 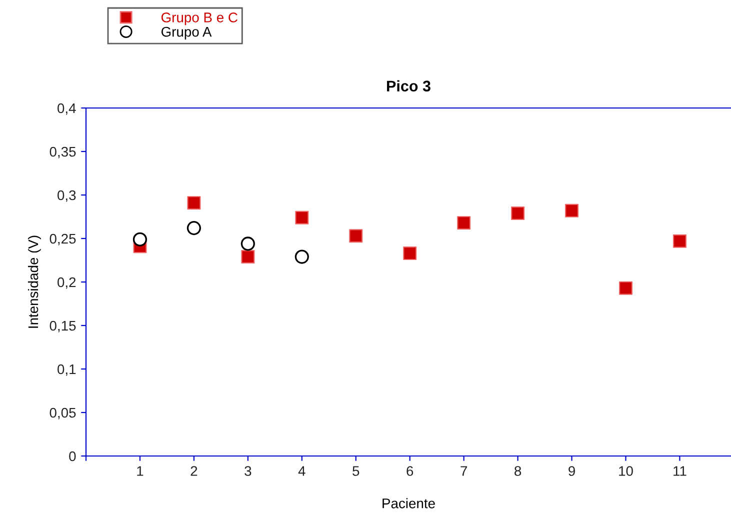 I want to click on legend-label: Grupo B e C, so click(x=199, y=19).